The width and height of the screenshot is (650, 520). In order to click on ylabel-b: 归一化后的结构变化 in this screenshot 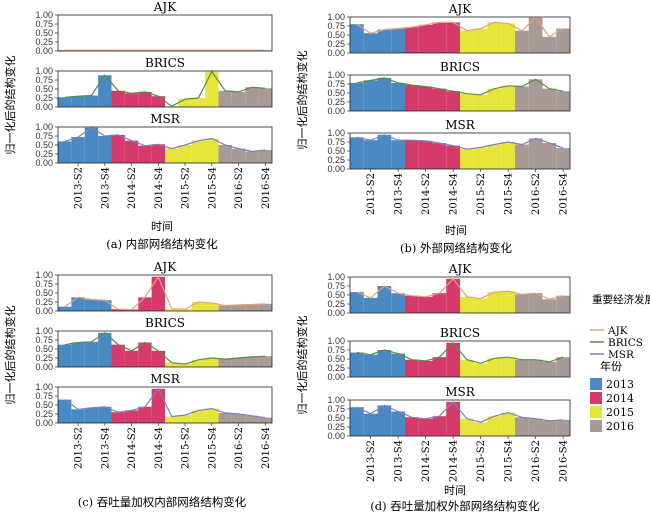, I will do `click(302, 100)`.